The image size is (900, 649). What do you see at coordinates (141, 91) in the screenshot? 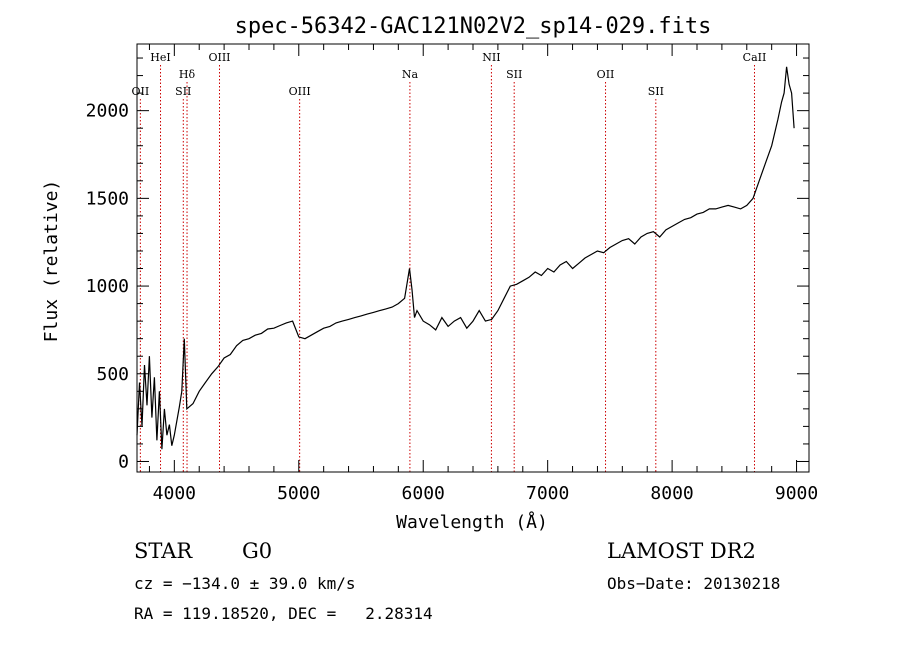
I see `line-label-0: OII` at bounding box center [141, 91].